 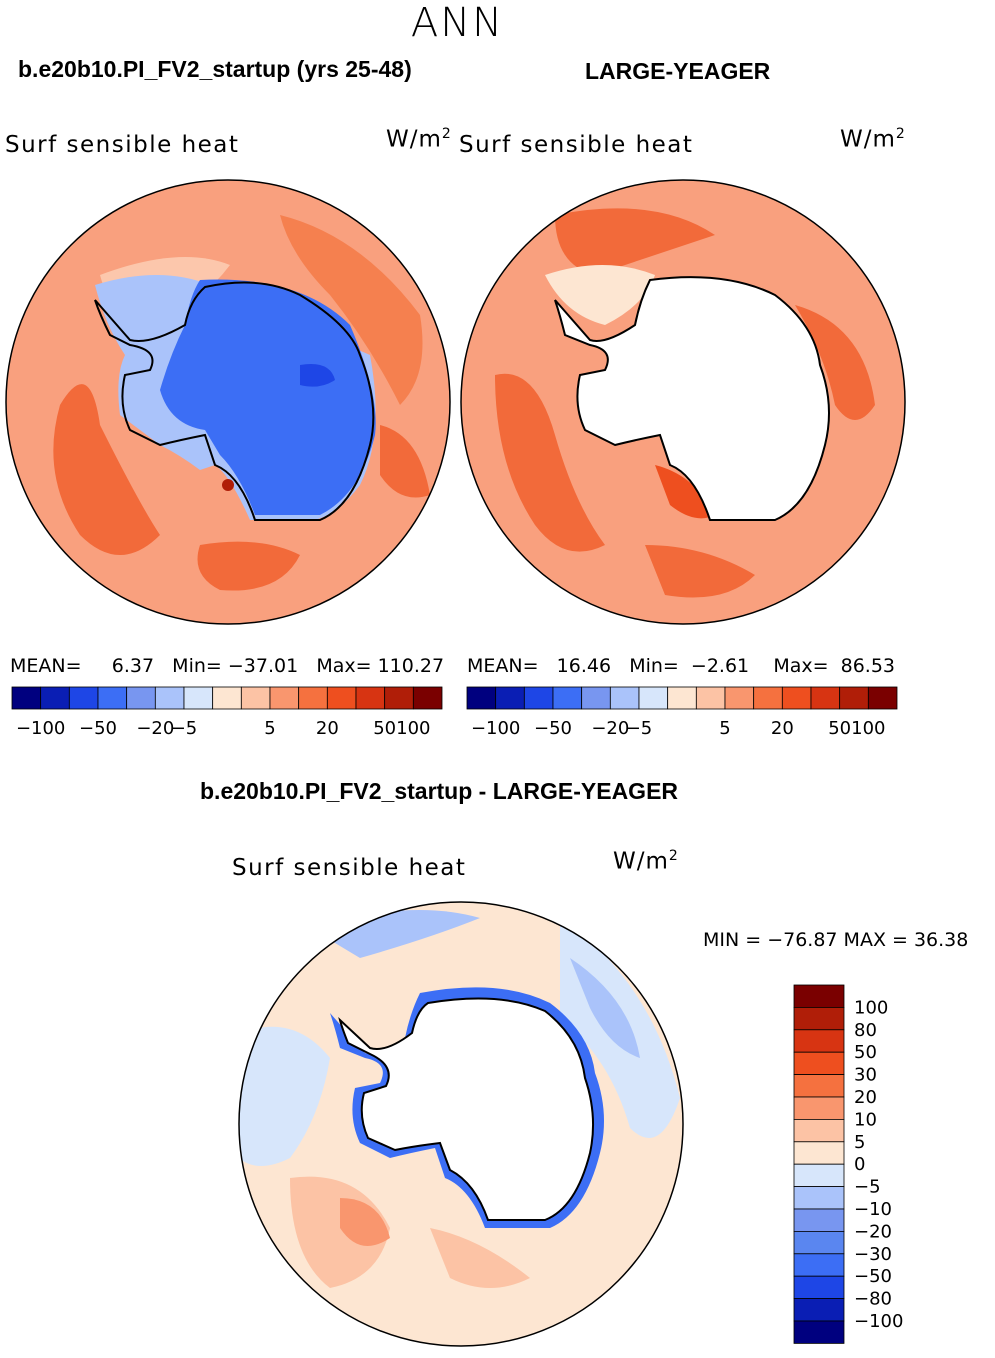 I want to click on diff-map, so click(x=461, y=1124).